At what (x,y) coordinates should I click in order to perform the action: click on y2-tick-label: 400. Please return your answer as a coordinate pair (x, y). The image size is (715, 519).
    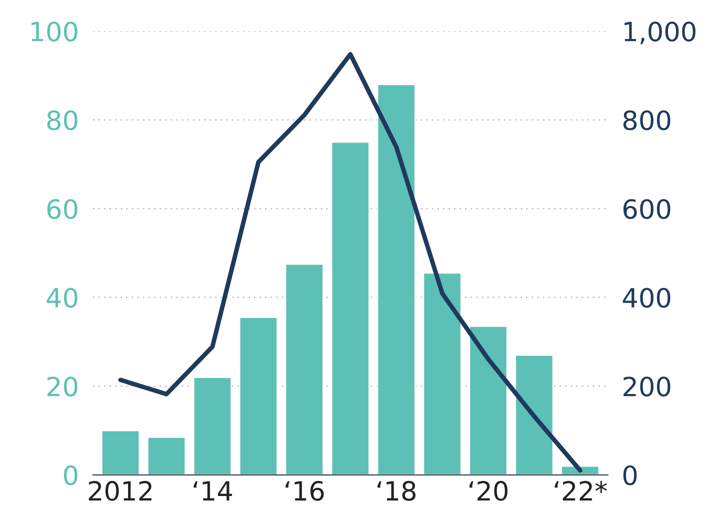
    Looking at the image, I should click on (646, 298).